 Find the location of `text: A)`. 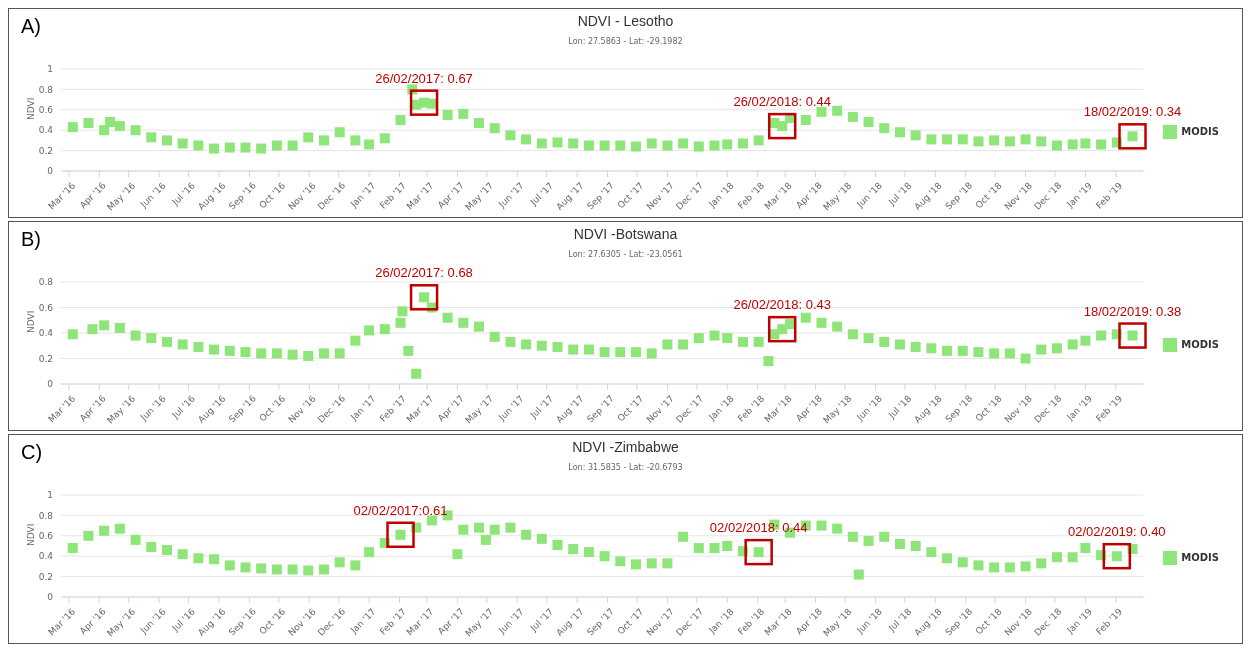

text: A) is located at coordinates (31, 26).